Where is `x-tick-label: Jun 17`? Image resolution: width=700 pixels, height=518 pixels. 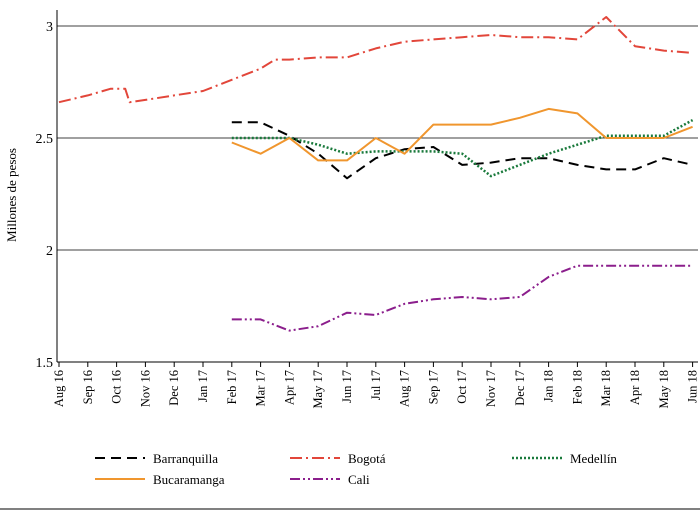 x-tick-label: Jun 17 is located at coordinates (347, 386).